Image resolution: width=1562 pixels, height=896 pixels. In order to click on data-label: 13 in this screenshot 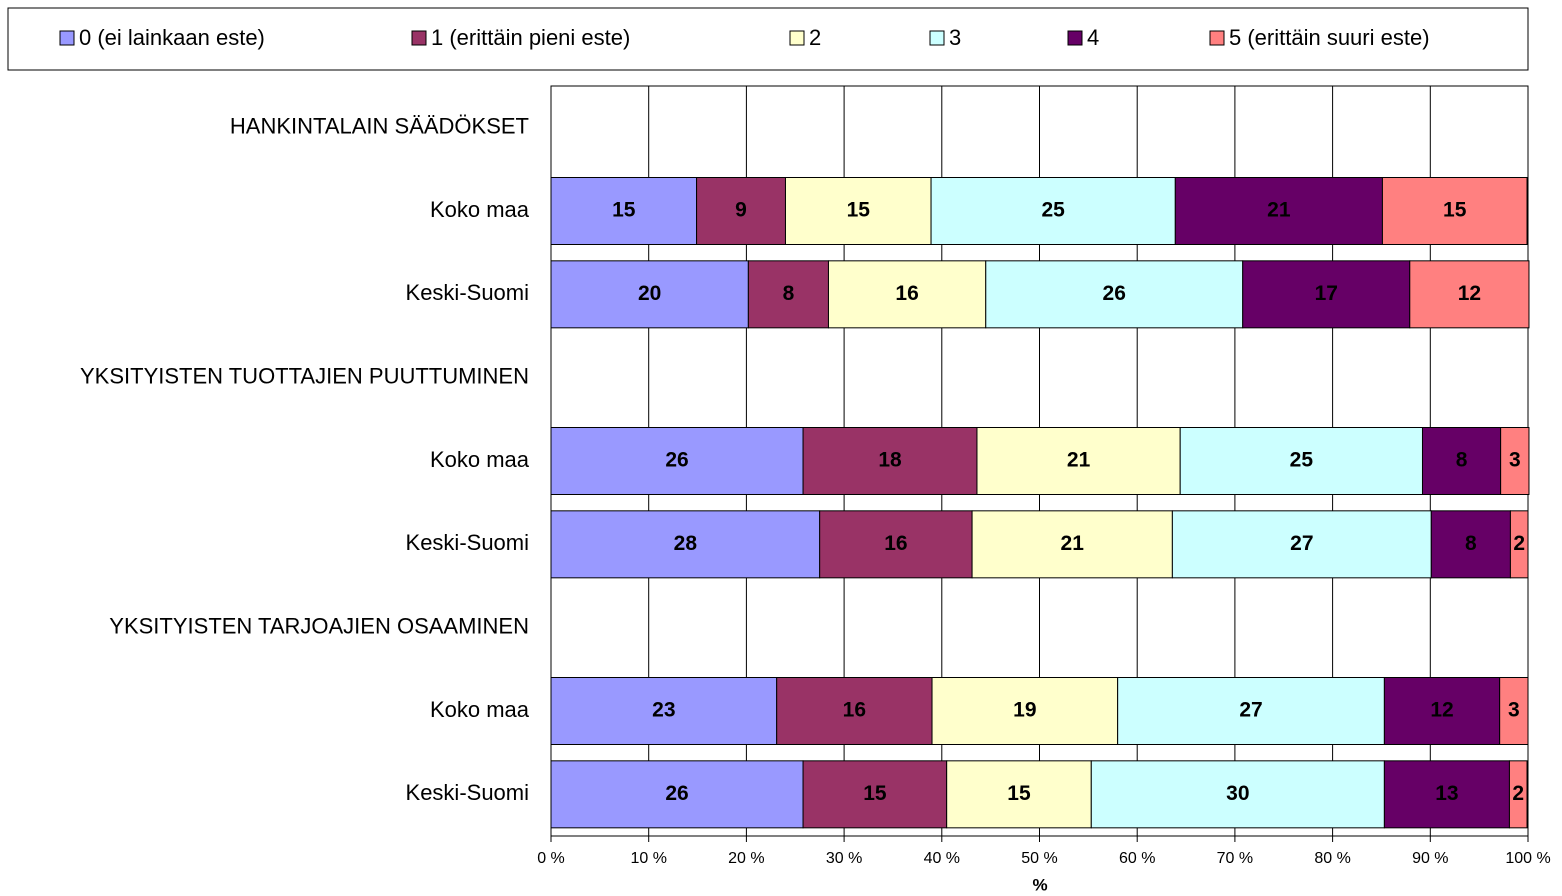, I will do `click(1446, 793)`.